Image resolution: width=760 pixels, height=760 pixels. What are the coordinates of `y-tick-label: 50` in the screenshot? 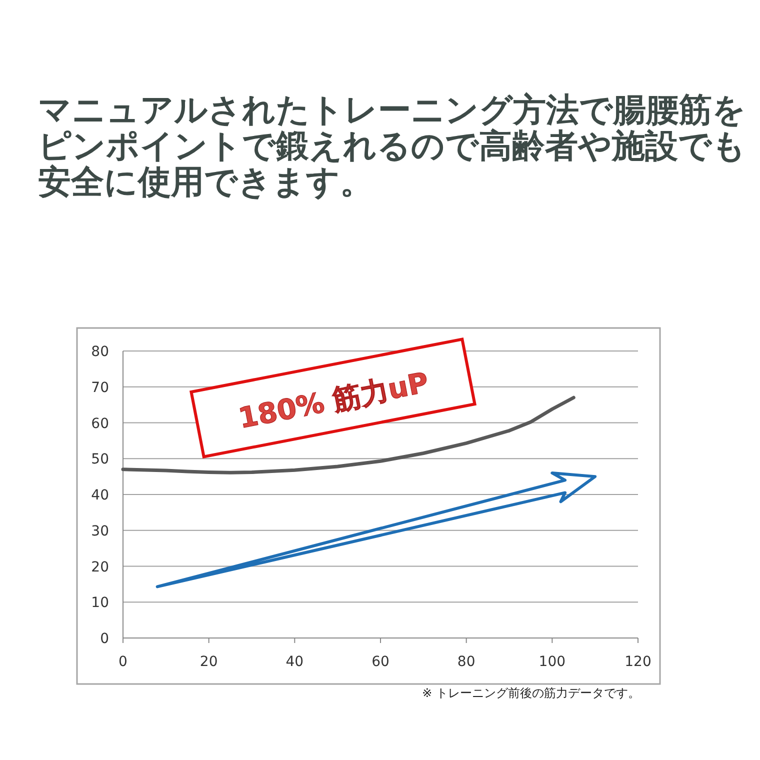 It's located at (100, 460).